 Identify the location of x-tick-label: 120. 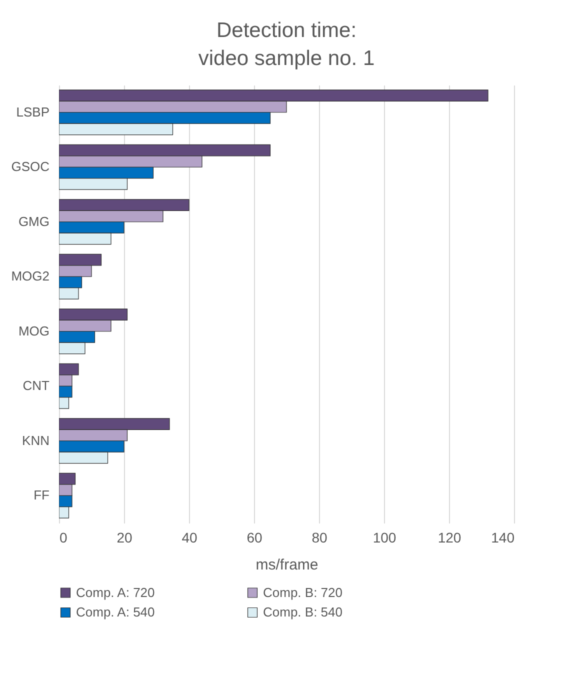
(450, 538).